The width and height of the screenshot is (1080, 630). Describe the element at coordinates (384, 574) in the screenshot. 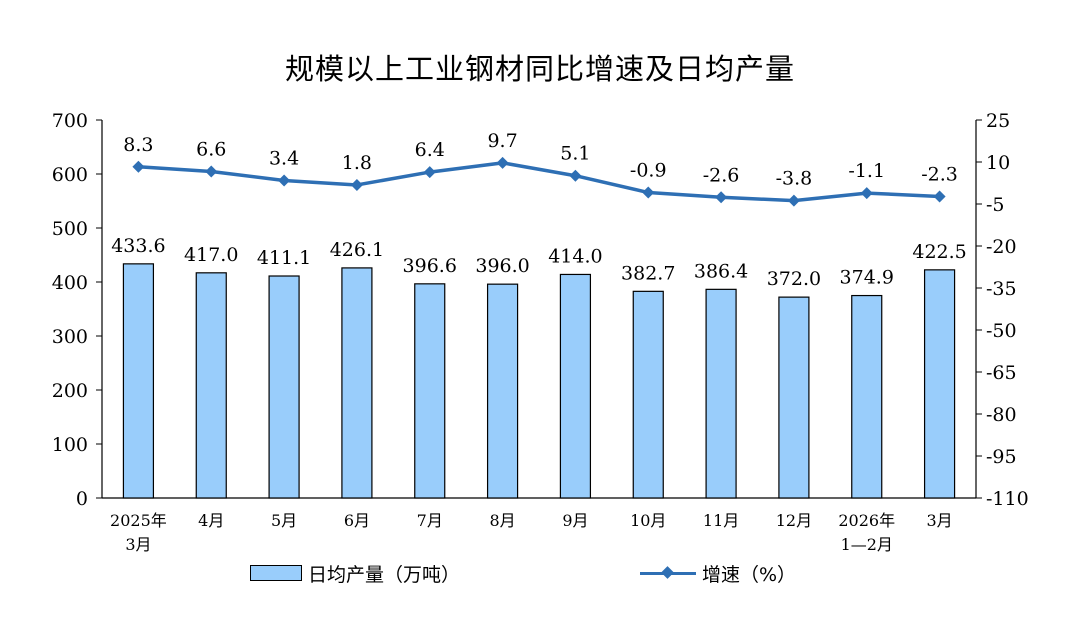

I see `legend-bar-label: 日均产量（万吨）` at that location.